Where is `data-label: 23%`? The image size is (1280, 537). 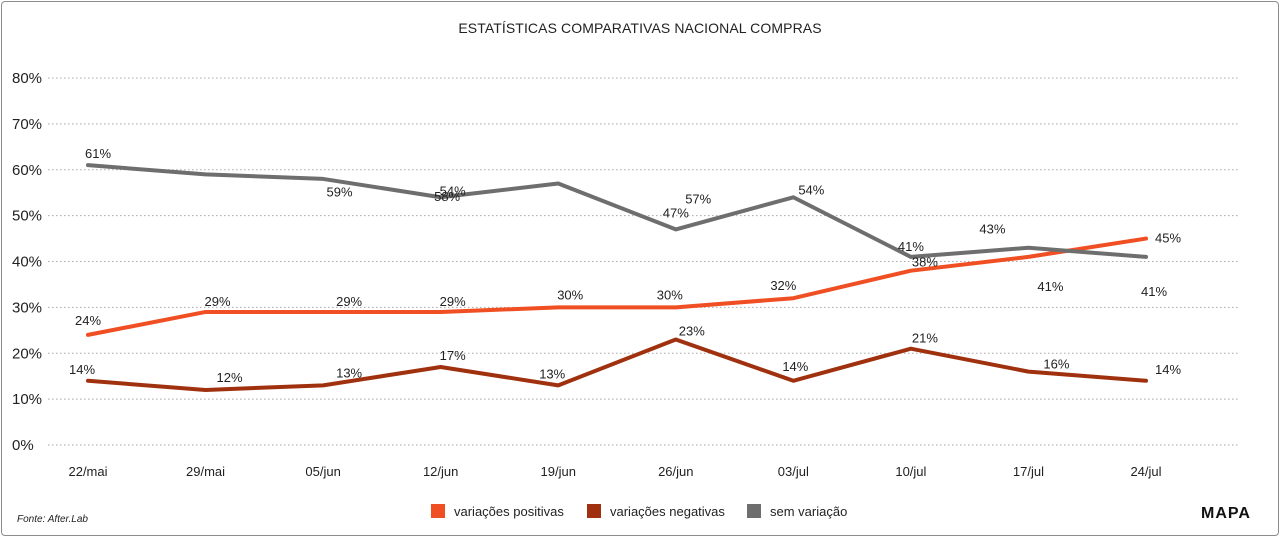
data-label: 23% is located at coordinates (692, 330).